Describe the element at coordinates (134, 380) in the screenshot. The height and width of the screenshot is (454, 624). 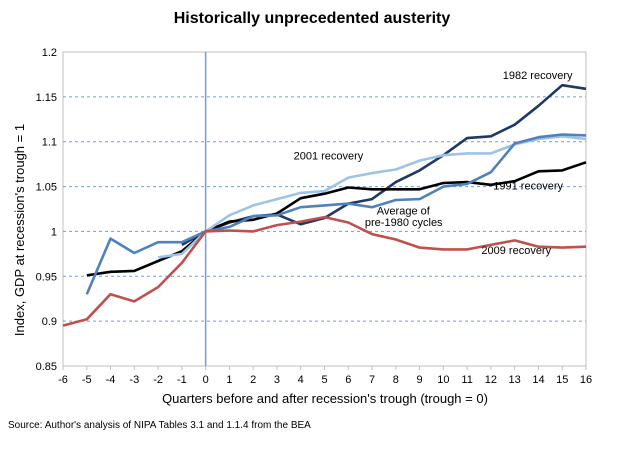
I see `x-tick-label: -3` at that location.